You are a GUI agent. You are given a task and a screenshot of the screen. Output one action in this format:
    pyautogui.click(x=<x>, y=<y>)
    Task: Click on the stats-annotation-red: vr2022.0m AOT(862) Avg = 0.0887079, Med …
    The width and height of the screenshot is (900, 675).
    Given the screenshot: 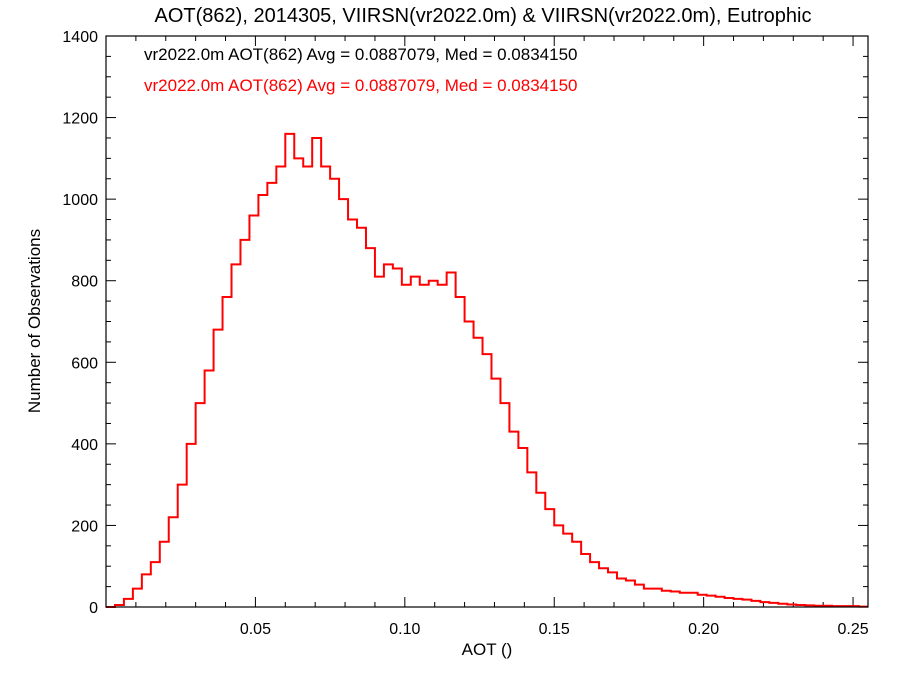 What is the action you would take?
    pyautogui.click(x=361, y=85)
    